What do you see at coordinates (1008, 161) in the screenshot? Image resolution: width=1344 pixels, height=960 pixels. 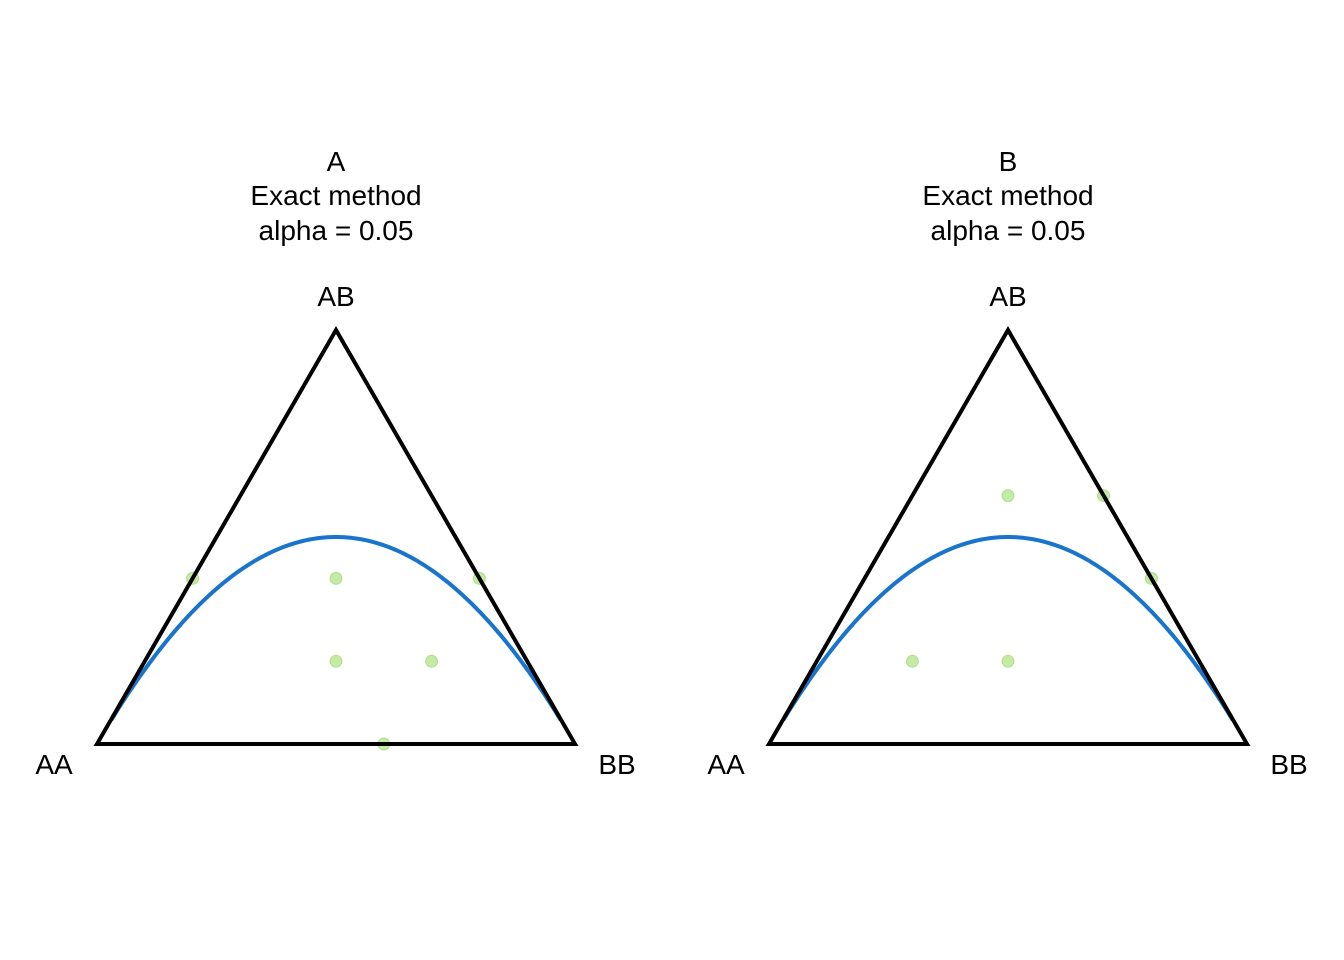 I see `panel-title-line-1: B` at bounding box center [1008, 161].